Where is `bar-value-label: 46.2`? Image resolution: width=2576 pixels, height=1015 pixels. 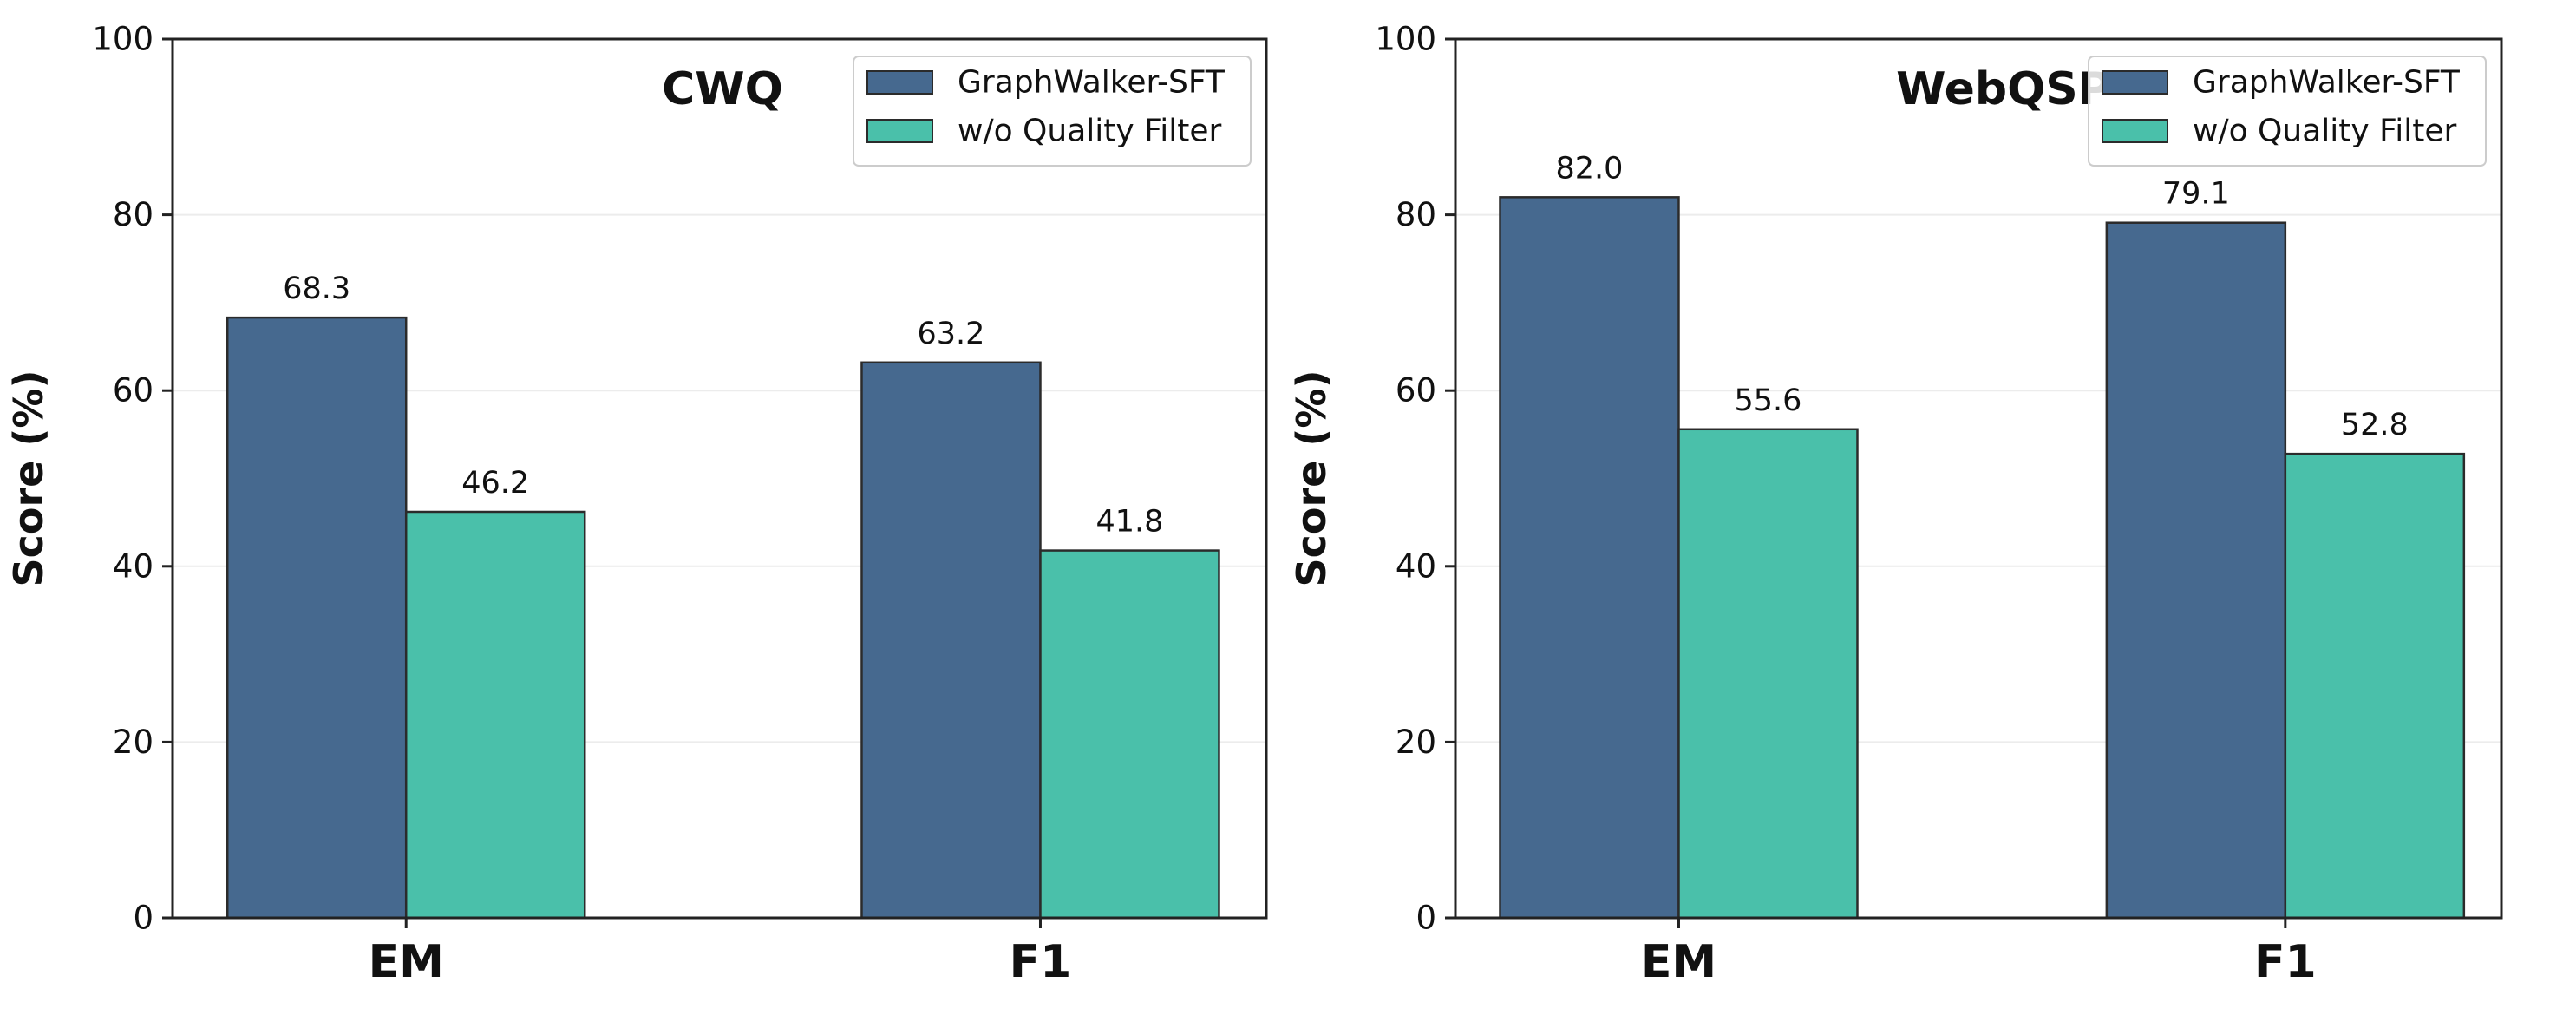
bar-value-label: 46.2 is located at coordinates (495, 483).